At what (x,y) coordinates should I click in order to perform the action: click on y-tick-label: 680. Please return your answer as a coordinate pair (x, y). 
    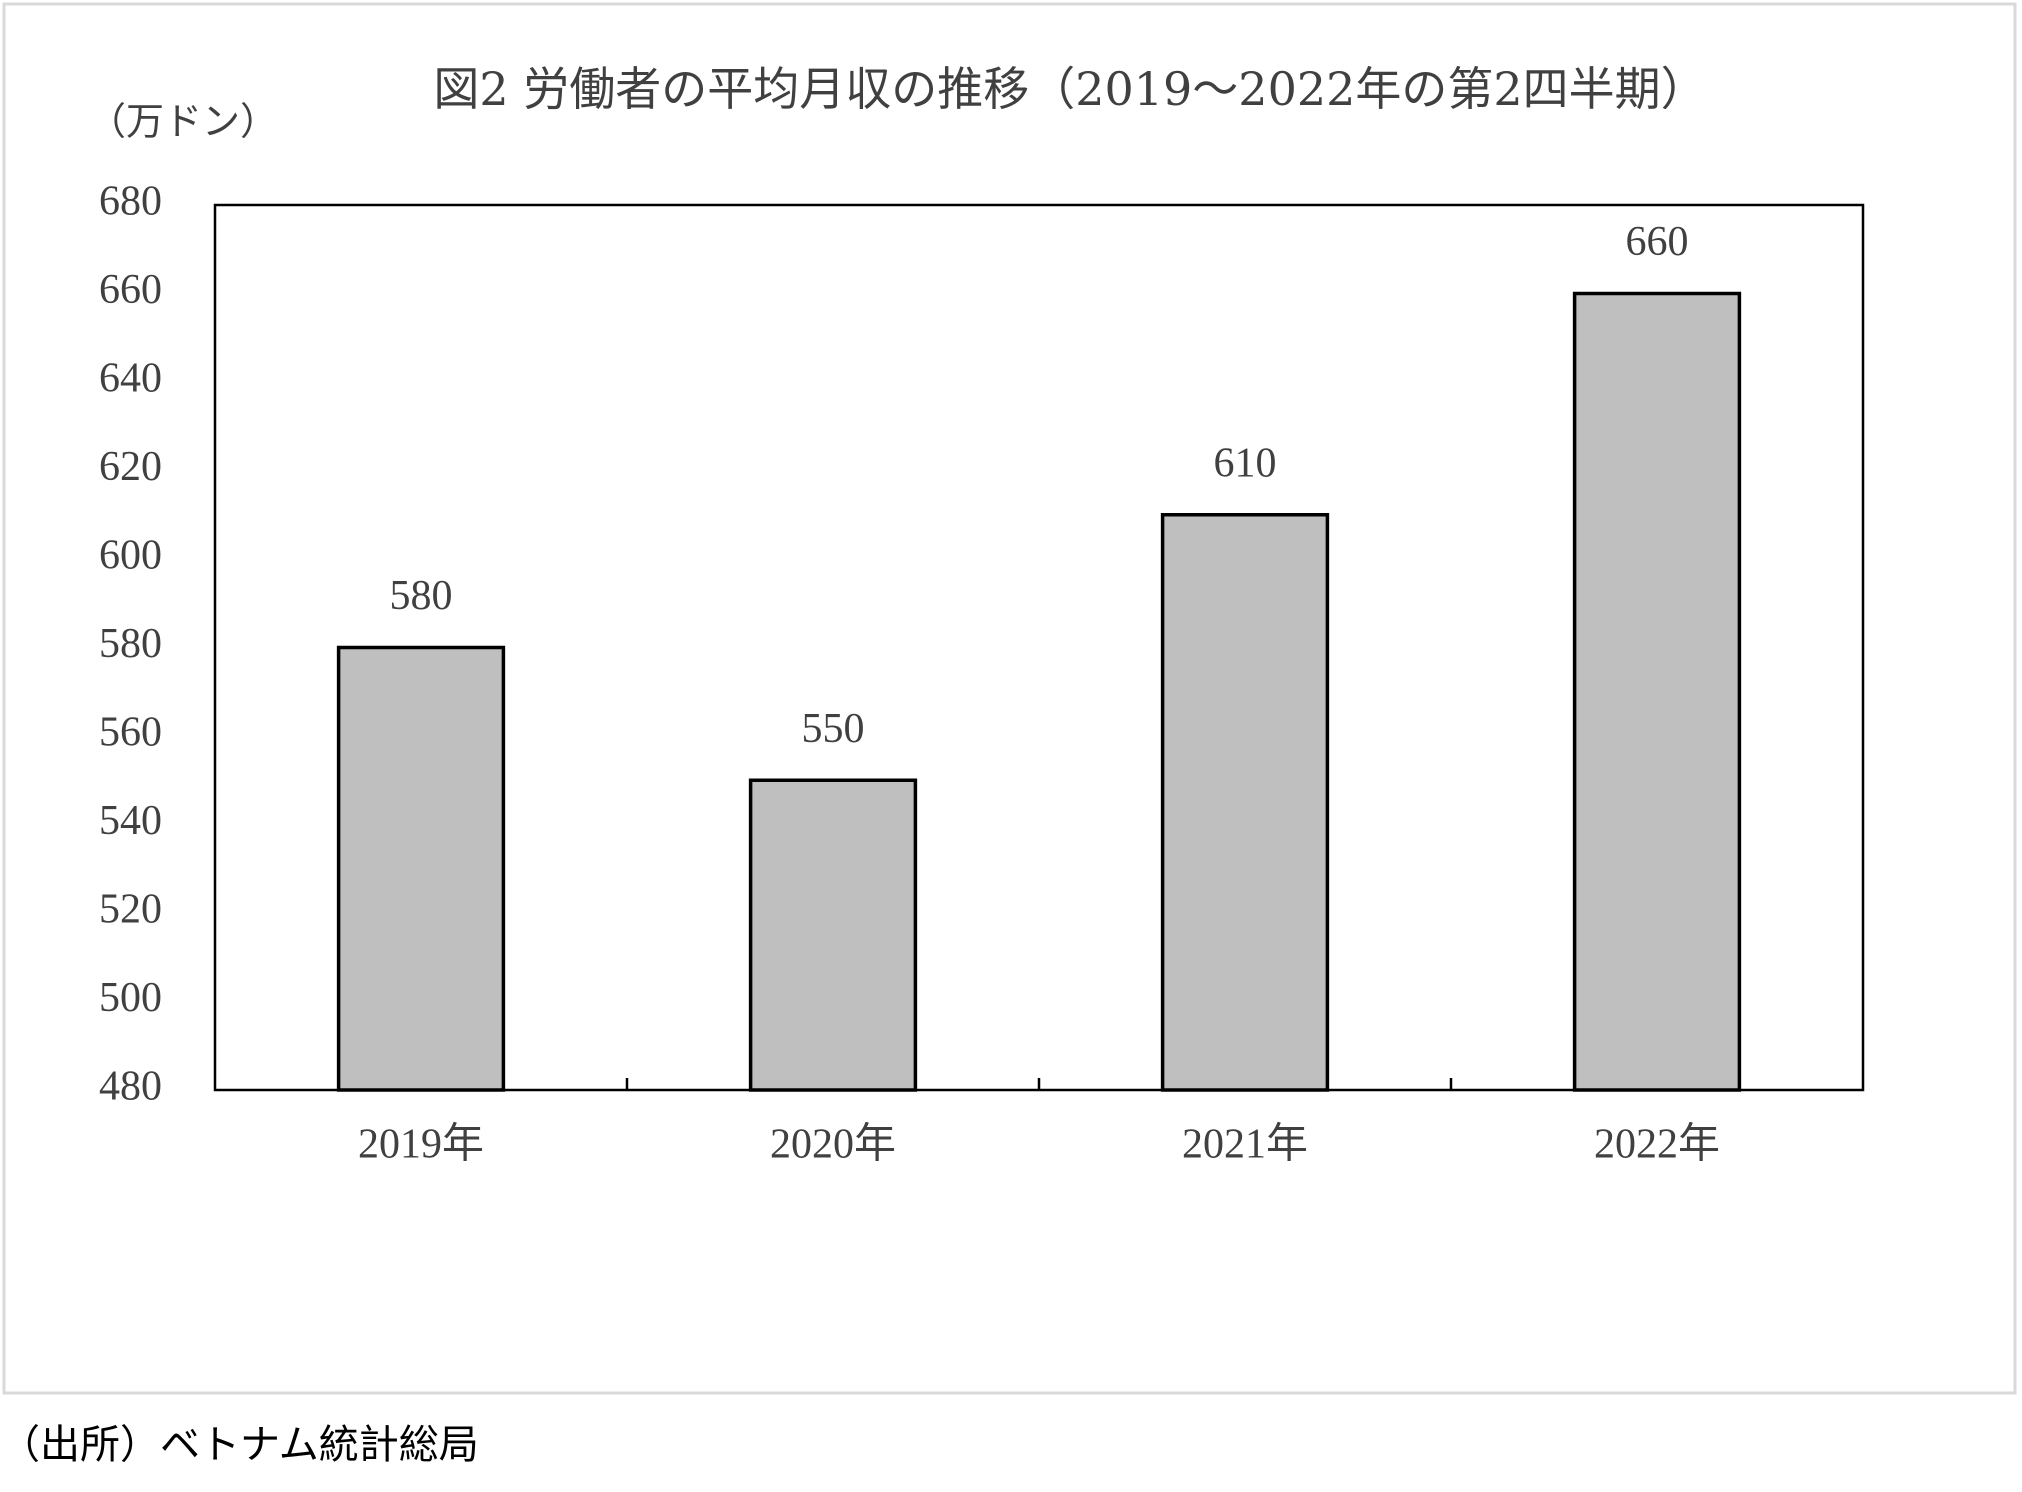
    Looking at the image, I should click on (130, 202).